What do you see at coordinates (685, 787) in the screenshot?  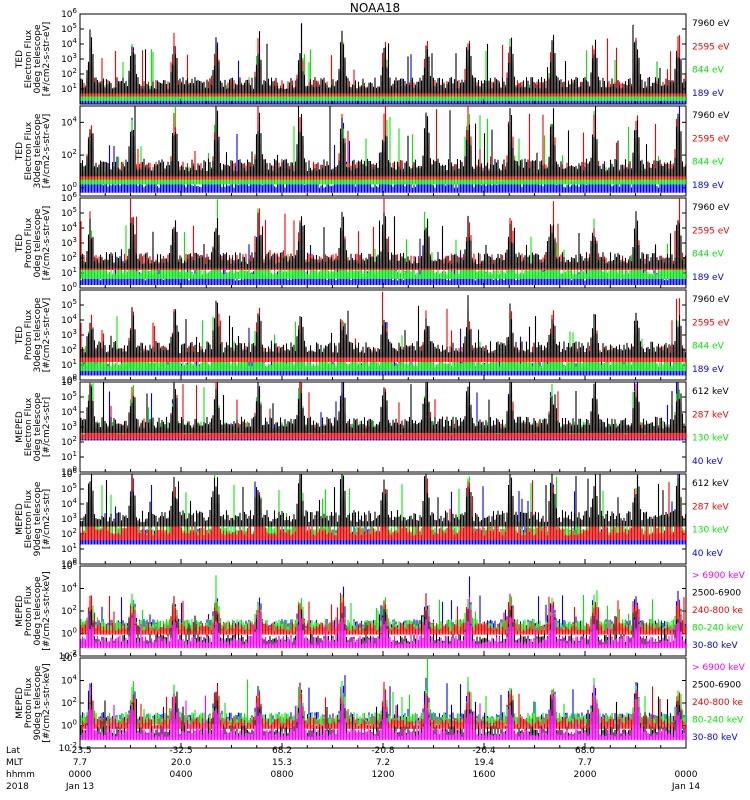 I see `x-tick-date: Jan 14` at bounding box center [685, 787].